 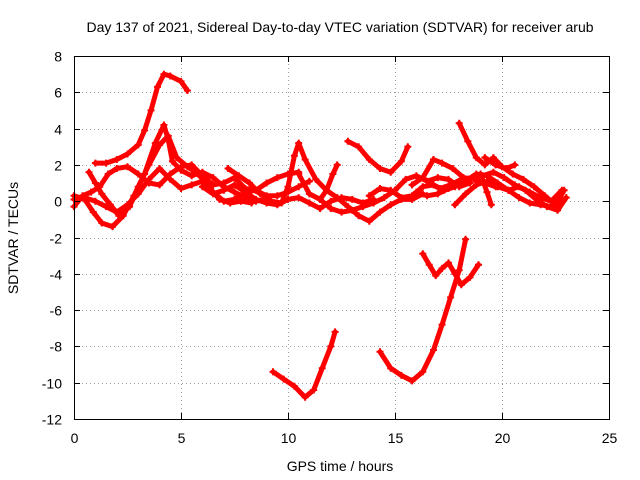 What do you see at coordinates (610, 438) in the screenshot?
I see `x-tick-label: 25` at bounding box center [610, 438].